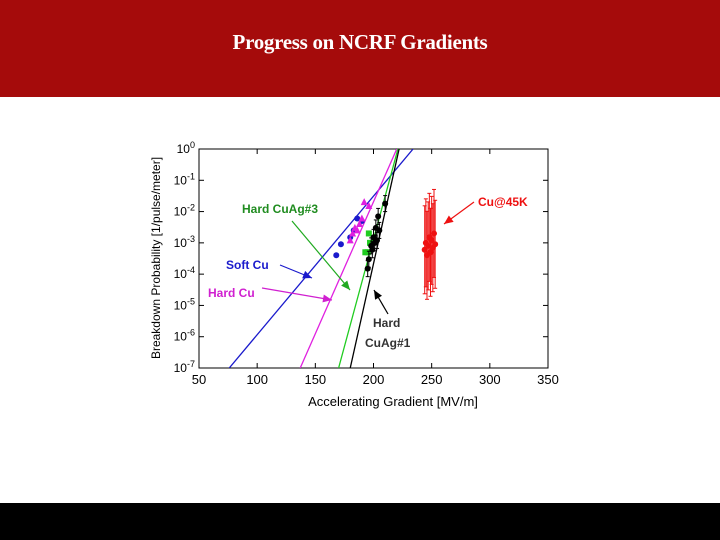 Image resolution: width=720 pixels, height=540 pixels. What do you see at coordinates (184, 242) in the screenshot?
I see `y-tick-label: 10⁻³` at bounding box center [184, 242].